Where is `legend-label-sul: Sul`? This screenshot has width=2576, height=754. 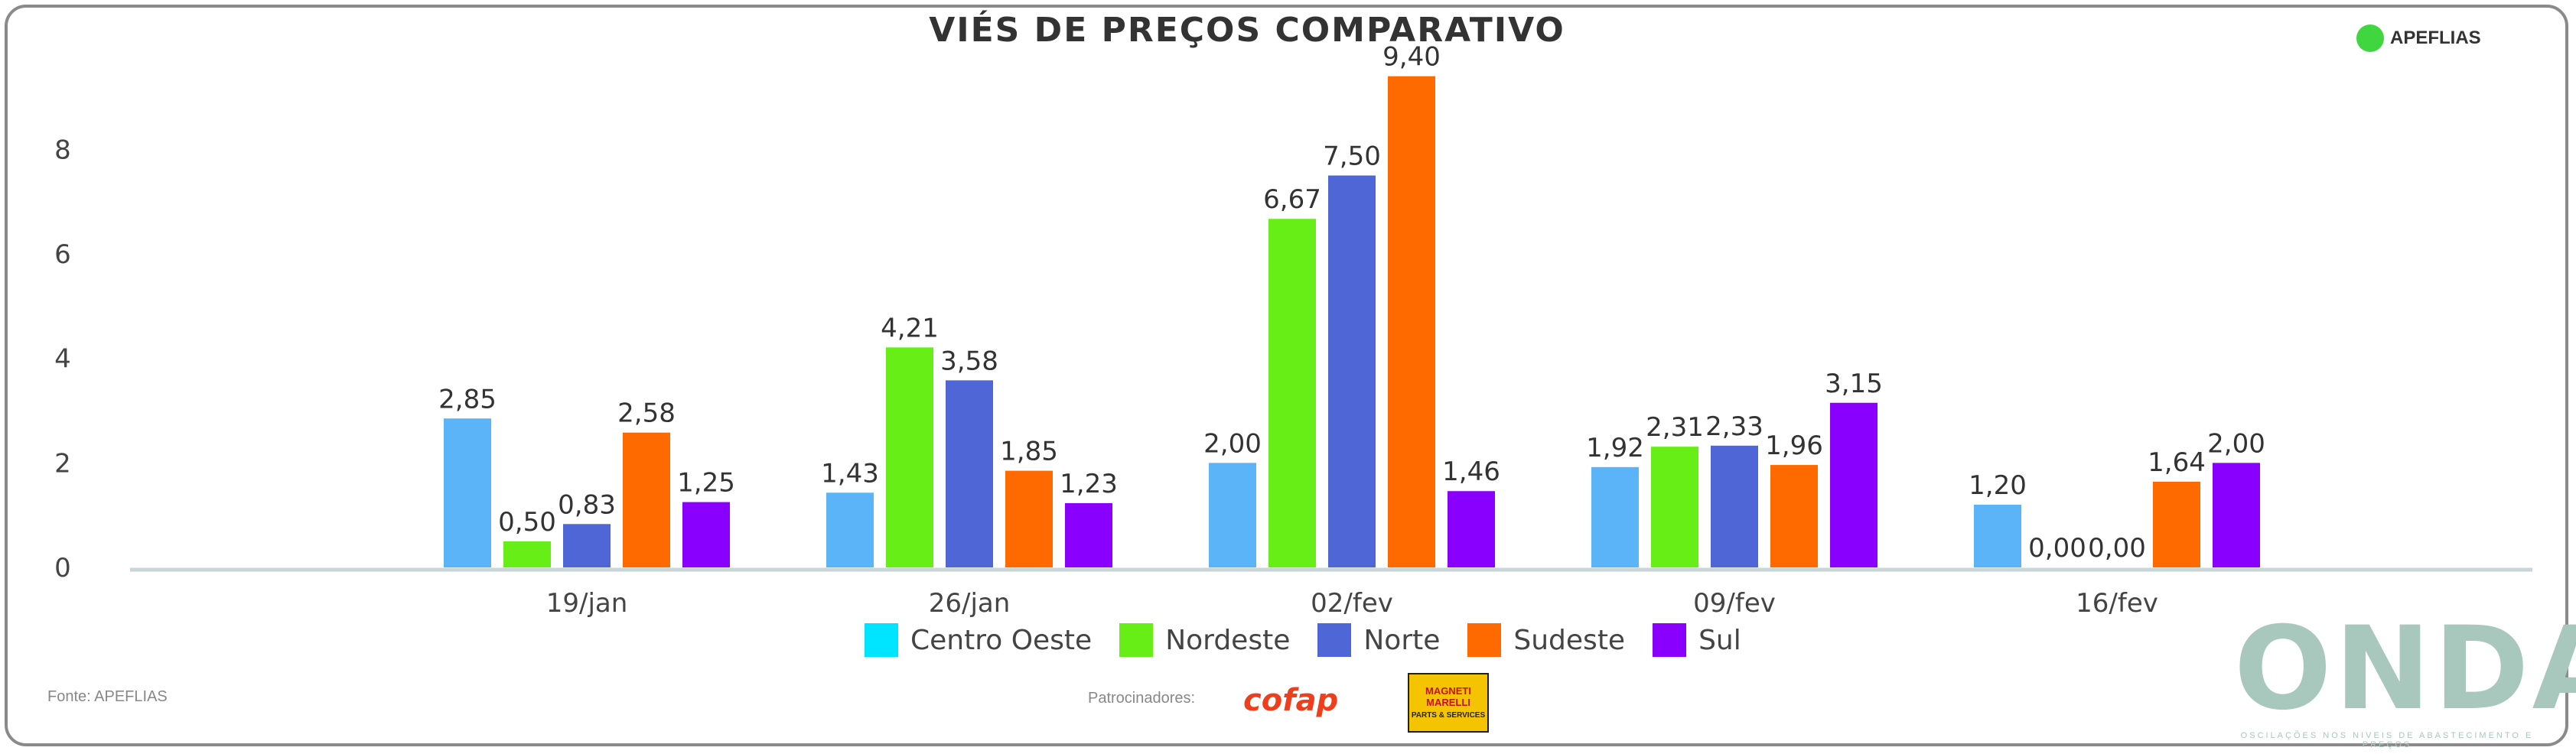 legend-label-sul: Sul is located at coordinates (1720, 640).